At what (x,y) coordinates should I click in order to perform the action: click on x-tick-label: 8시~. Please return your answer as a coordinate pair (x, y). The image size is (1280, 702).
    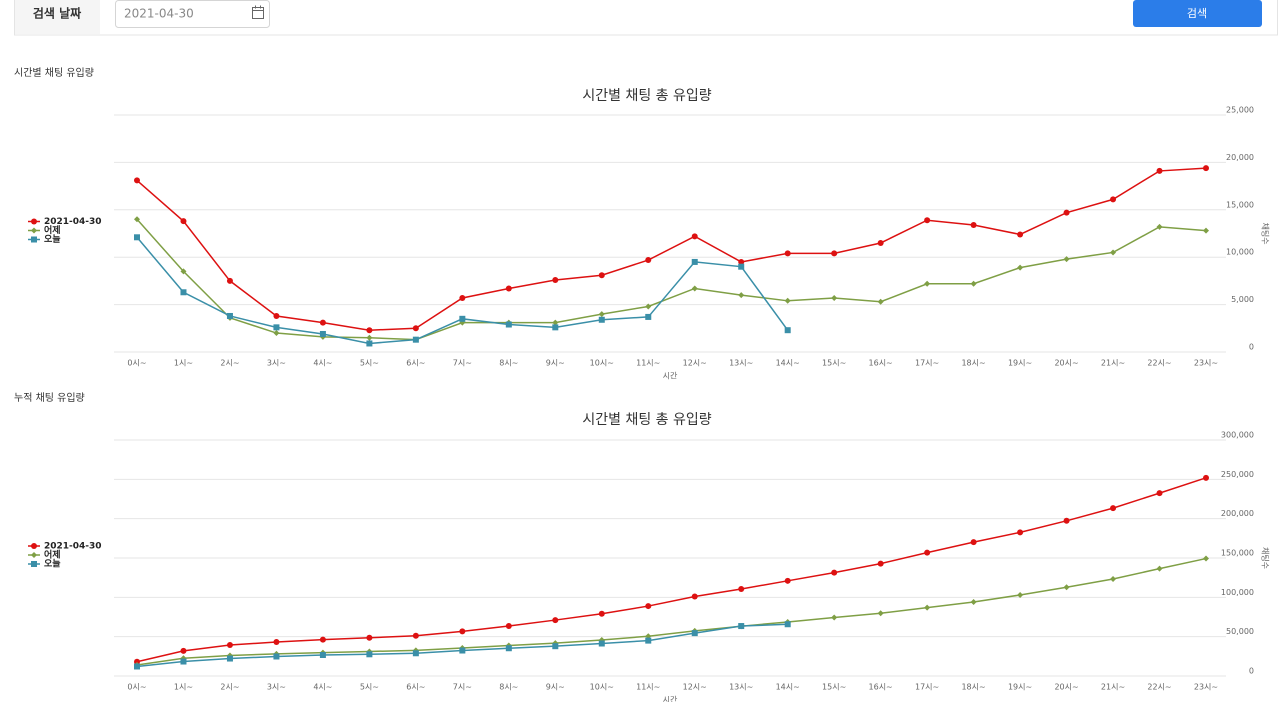
    Looking at the image, I should click on (508, 363).